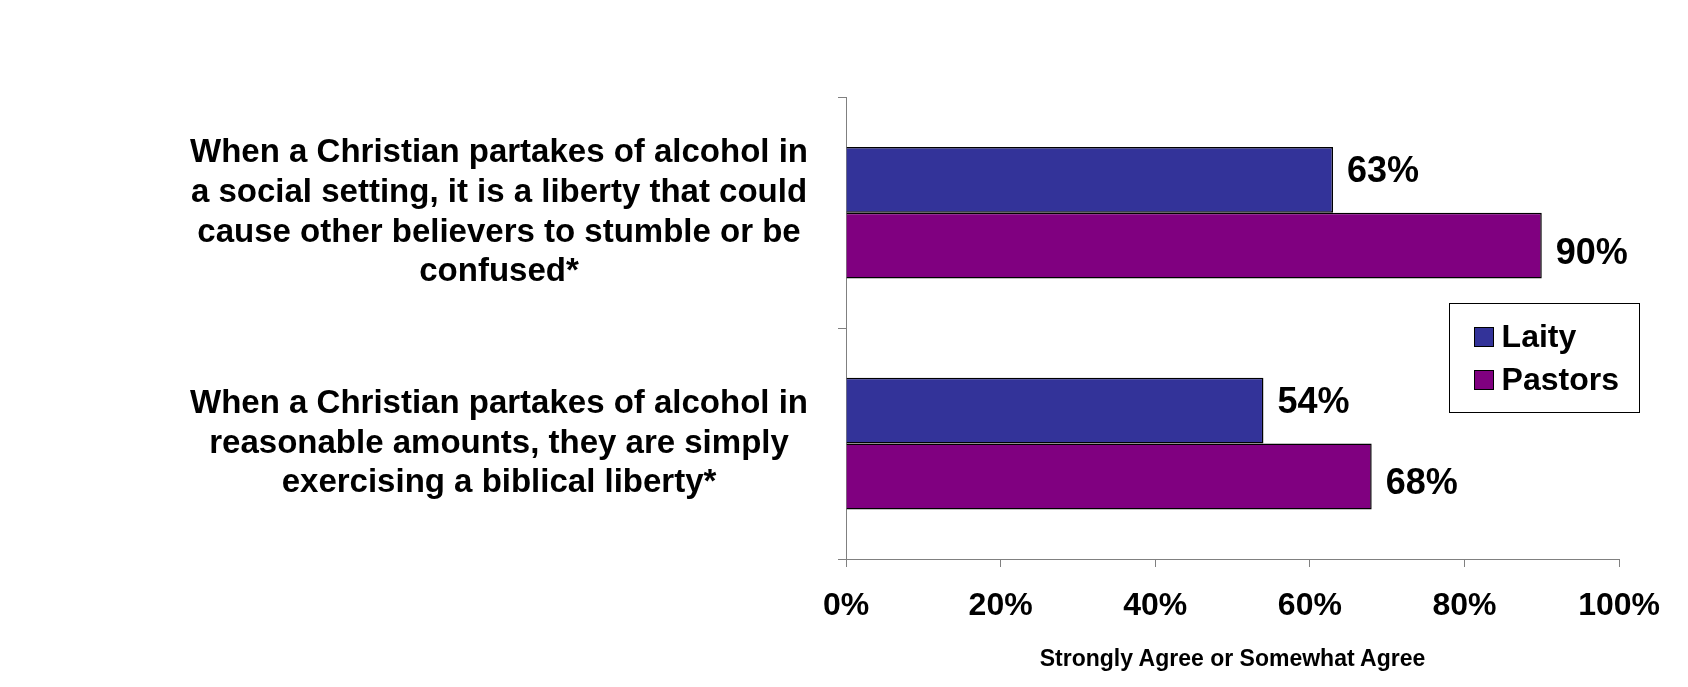 The width and height of the screenshot is (1688, 687). What do you see at coordinates (499, 441) in the screenshot?
I see `y-tick-label: When a Christian partakes of alcohol in reasonable amounts, they are simply exercising a biblical liberty*` at bounding box center [499, 441].